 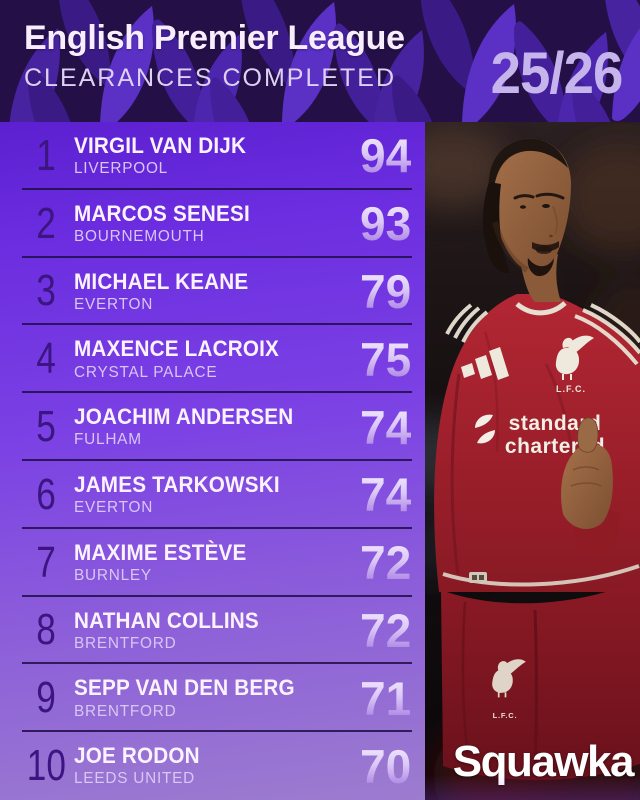 I want to click on player-name: MICHAEL KEANE, so click(x=161, y=281).